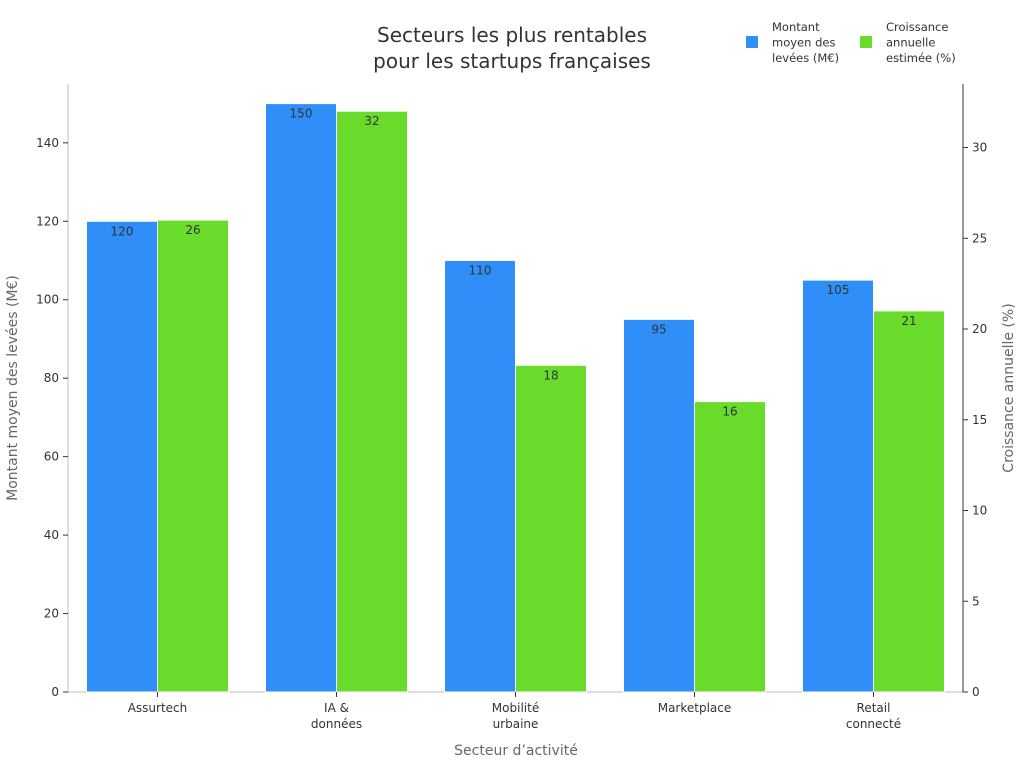 The height and width of the screenshot is (768, 1024). I want to click on bar-value-label: 26, so click(192, 230).